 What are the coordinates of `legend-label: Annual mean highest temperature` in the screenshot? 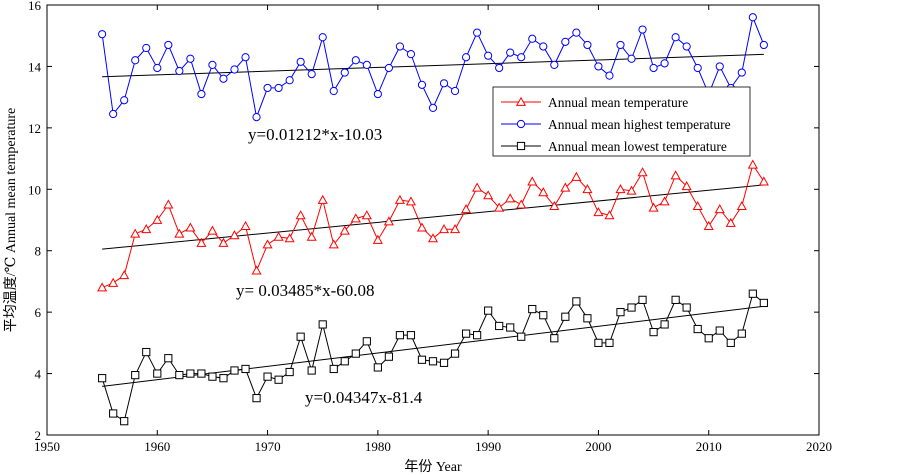 It's located at (639, 124).